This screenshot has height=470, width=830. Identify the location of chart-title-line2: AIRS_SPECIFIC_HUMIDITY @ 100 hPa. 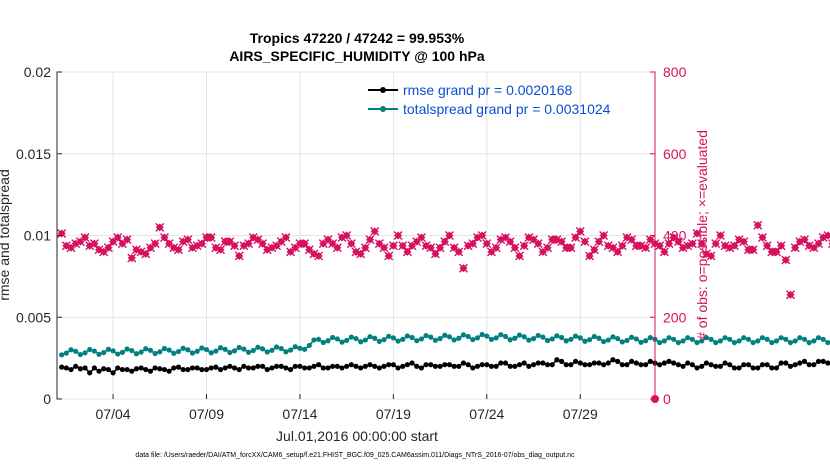
(357, 56).